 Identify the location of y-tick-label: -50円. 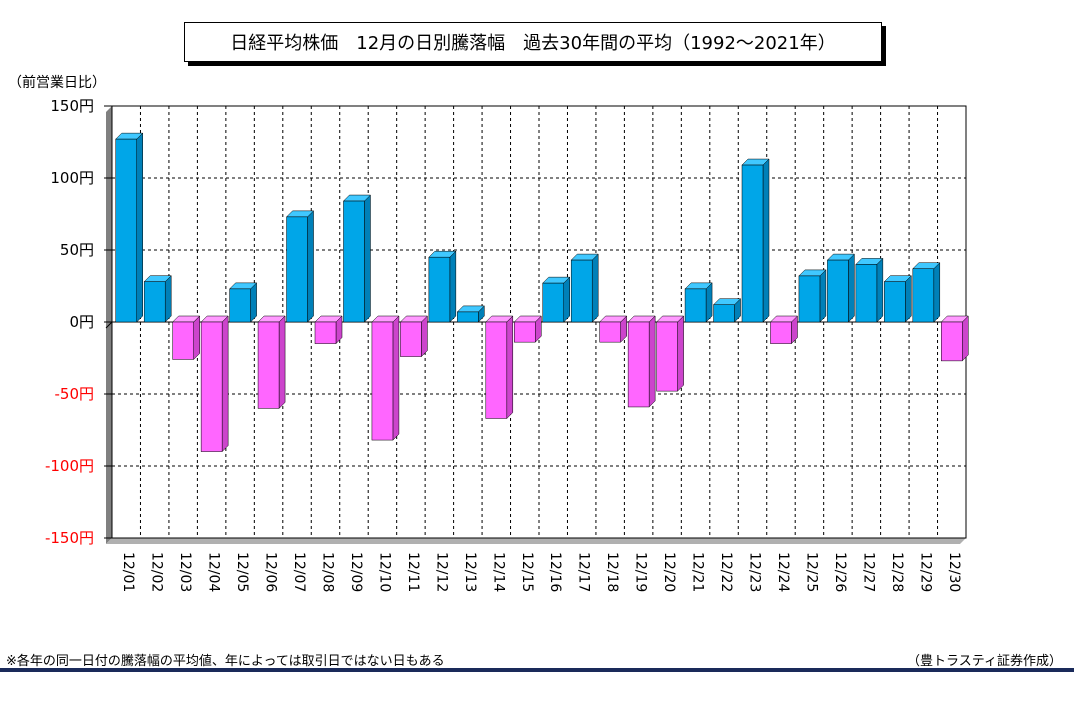
(75, 394).